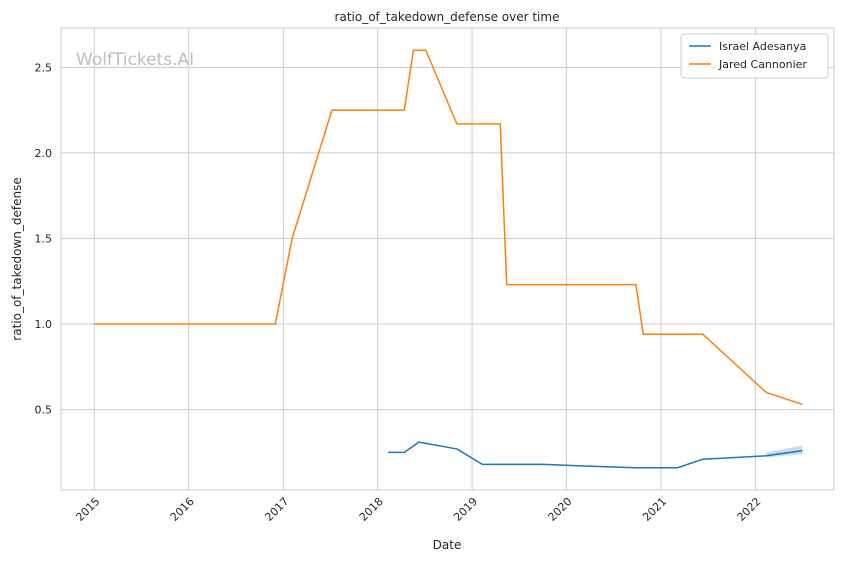  What do you see at coordinates (135, 60) in the screenshot?
I see `watermark: WolfTickets.AI` at bounding box center [135, 60].